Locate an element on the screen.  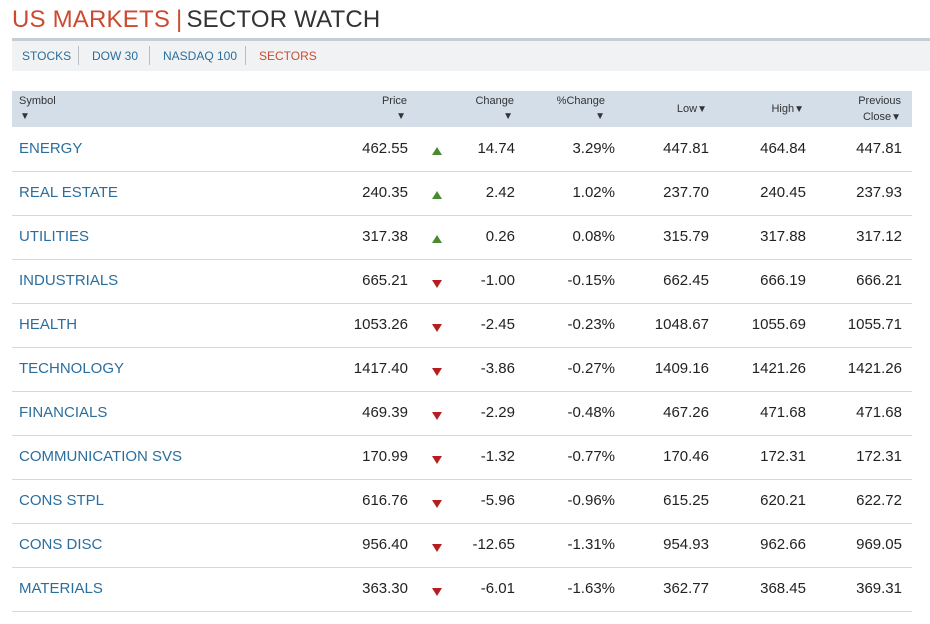
change-value: 0.26 is located at coordinates (500, 236).